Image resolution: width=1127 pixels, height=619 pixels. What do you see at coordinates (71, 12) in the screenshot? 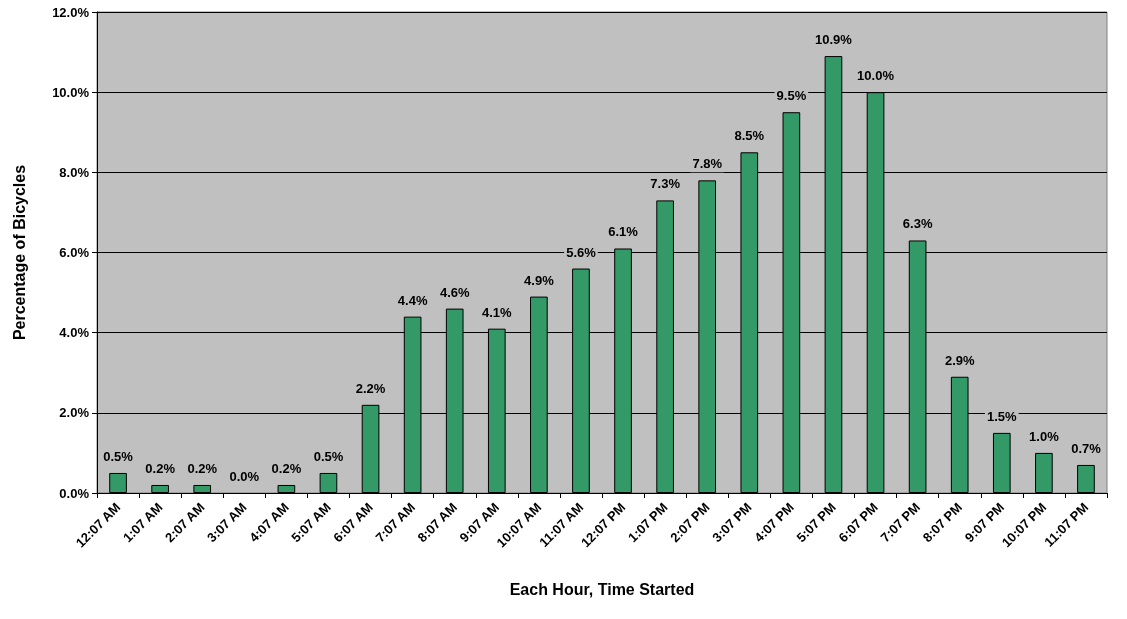
I see `y-tick-label: 12.0%` at bounding box center [71, 12].